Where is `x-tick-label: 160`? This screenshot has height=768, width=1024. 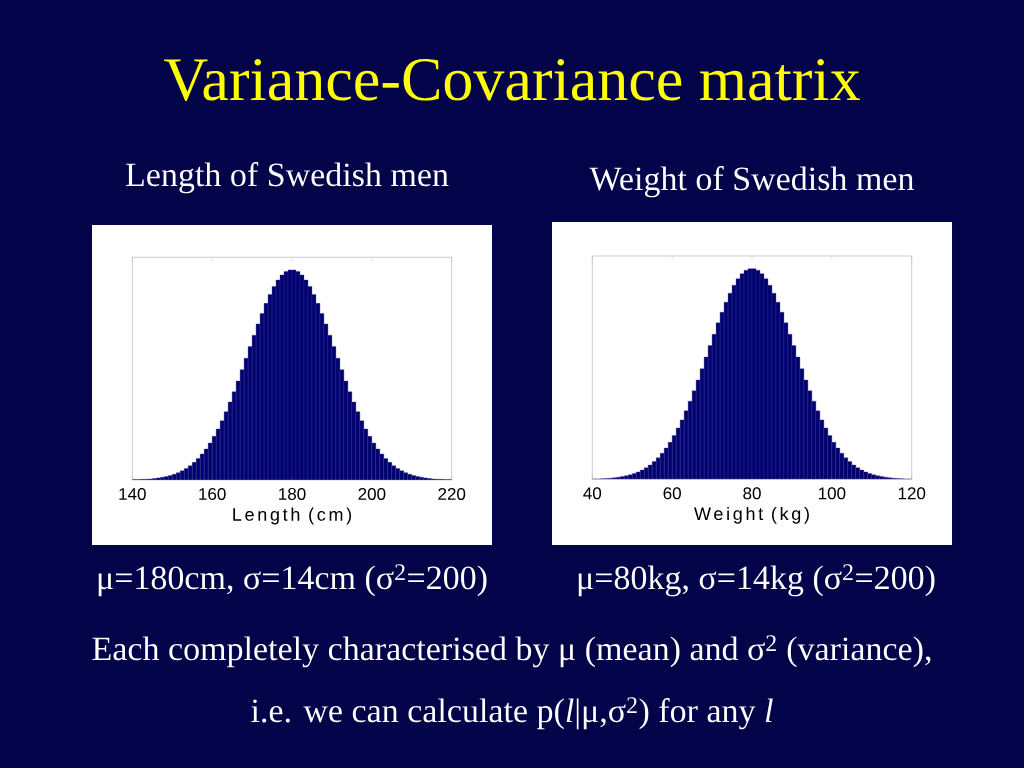 x-tick-label: 160 is located at coordinates (212, 494).